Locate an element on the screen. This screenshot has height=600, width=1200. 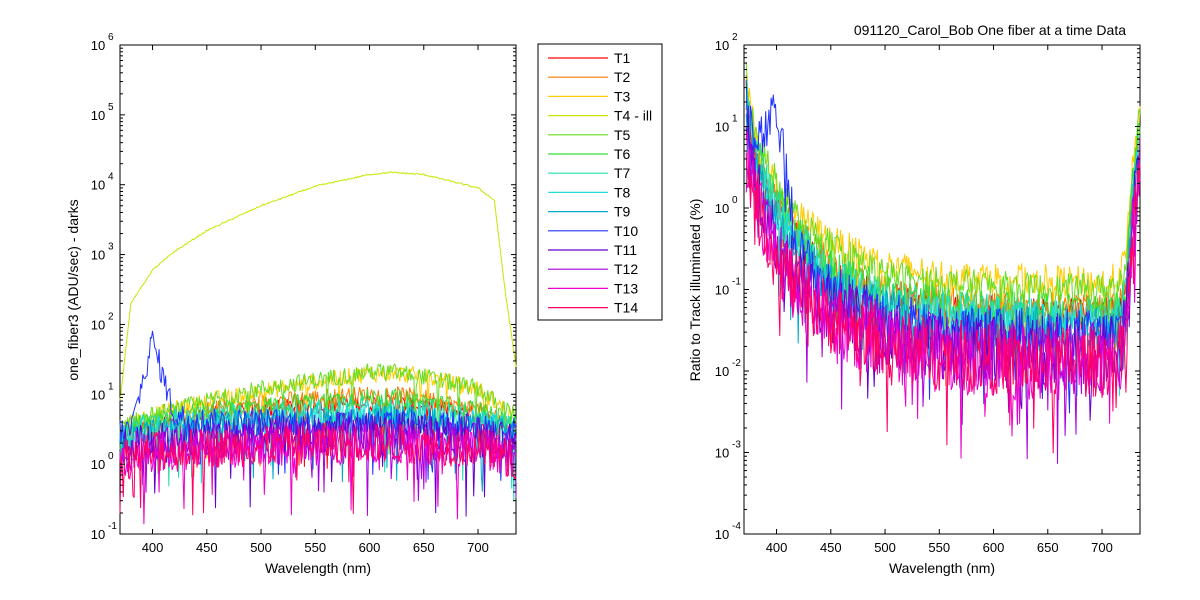
legend-label: T4 - ill is located at coordinates (633, 116).